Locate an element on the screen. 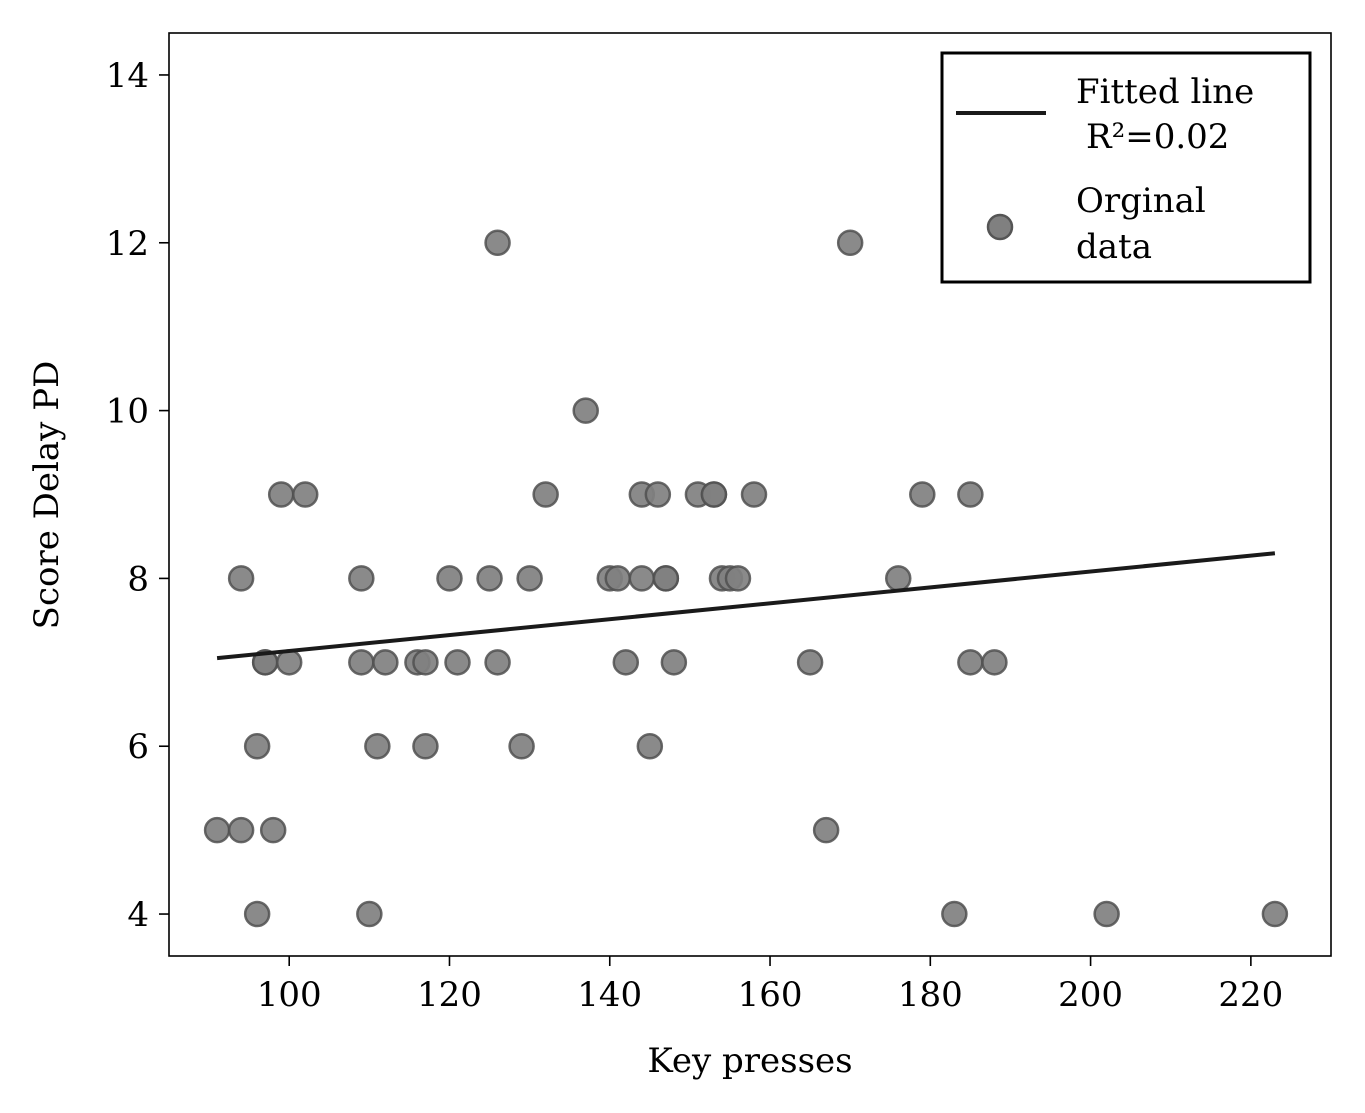 The height and width of the screenshot is (1113, 1365). x-tick-label: 100 is located at coordinates (289, 995).